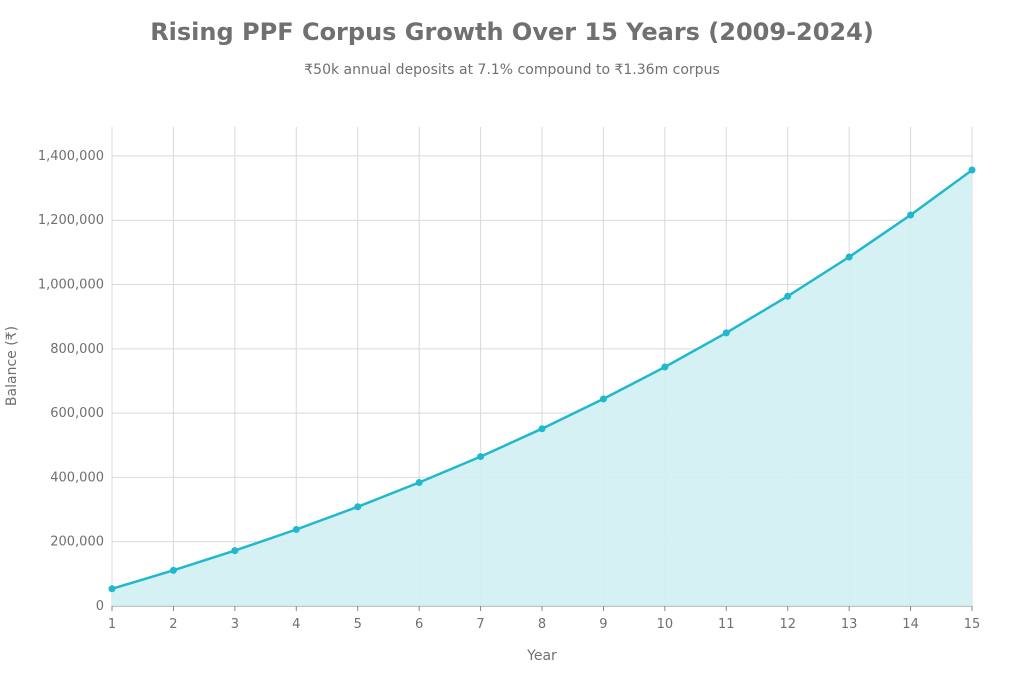 This screenshot has height=683, width=1024. I want to click on x-tick-labels: 1 2 3 4 5 6 7 8 9 10 11 12 13 14 15, so click(544, 624).